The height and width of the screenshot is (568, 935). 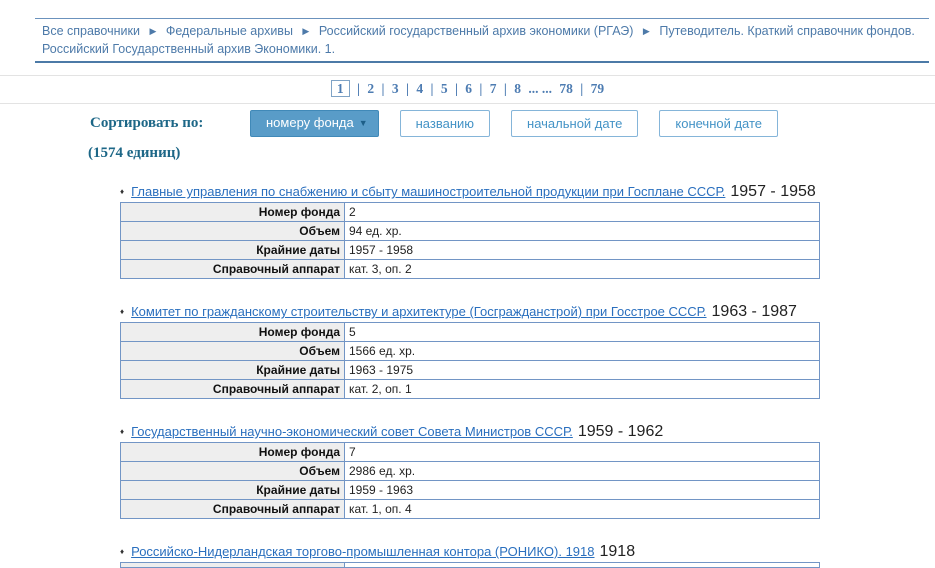 I want to click on table-row: Объем 1566 ед. хр., so click(x=470, y=351).